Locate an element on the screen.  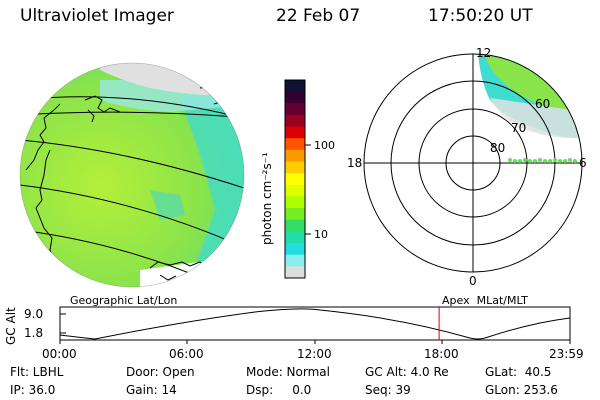
polar-caption: Apex MLat/MLT is located at coordinates (485, 300).